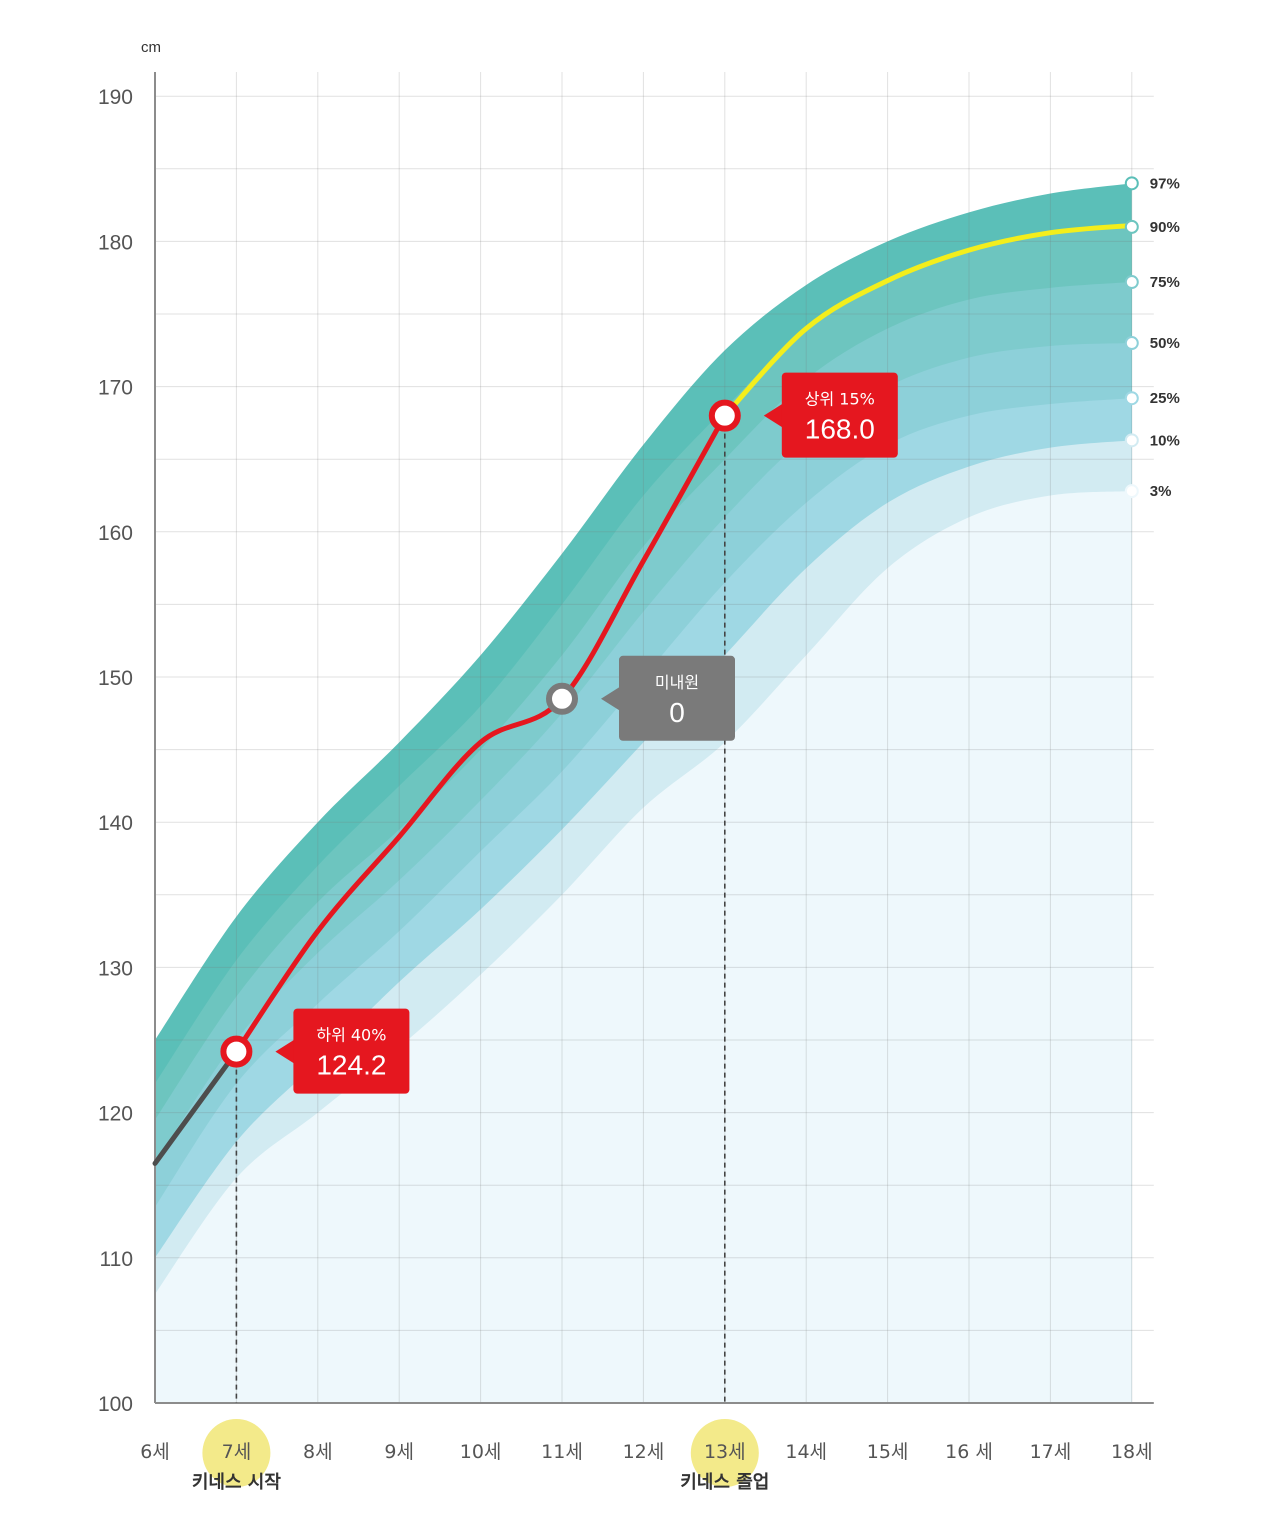 The width and height of the screenshot is (1277, 1532). Describe the element at coordinates (115, 1114) in the screenshot. I see `y-tick-label-2: 120` at that location.